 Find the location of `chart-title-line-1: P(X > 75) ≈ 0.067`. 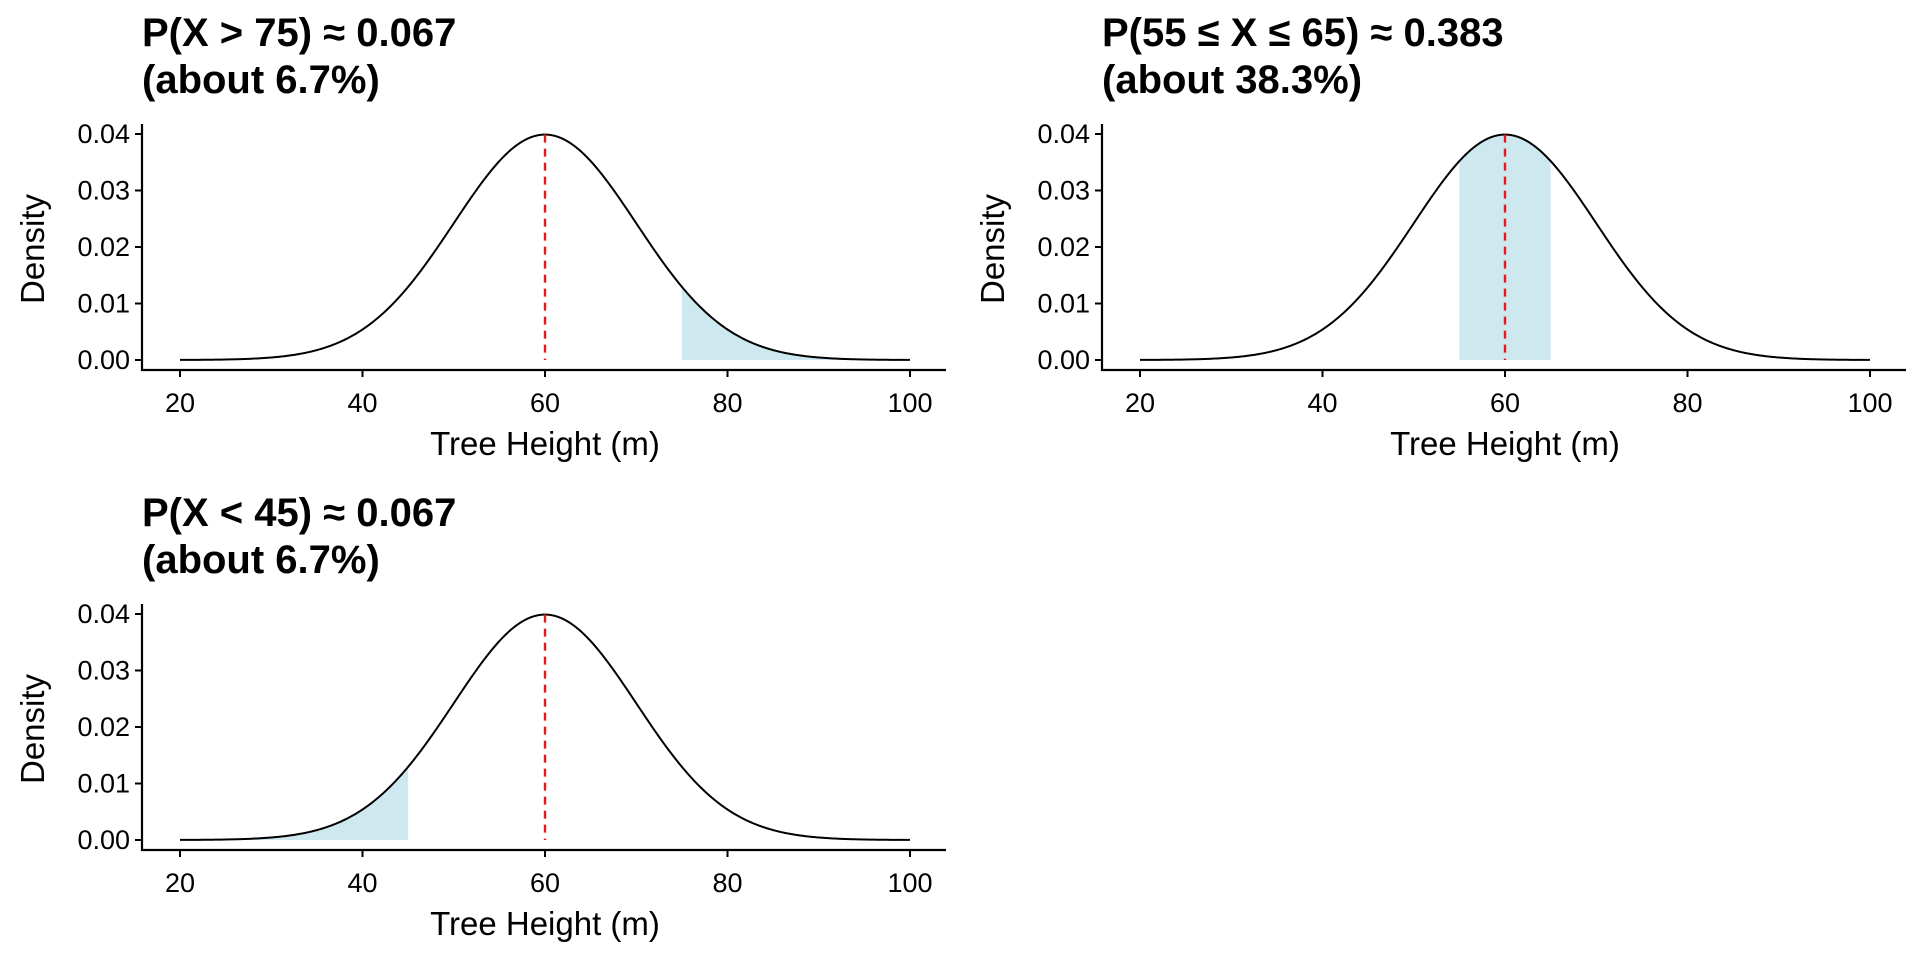

chart-title-line-1: P(X > 75) ≈ 0.067 is located at coordinates (299, 33).